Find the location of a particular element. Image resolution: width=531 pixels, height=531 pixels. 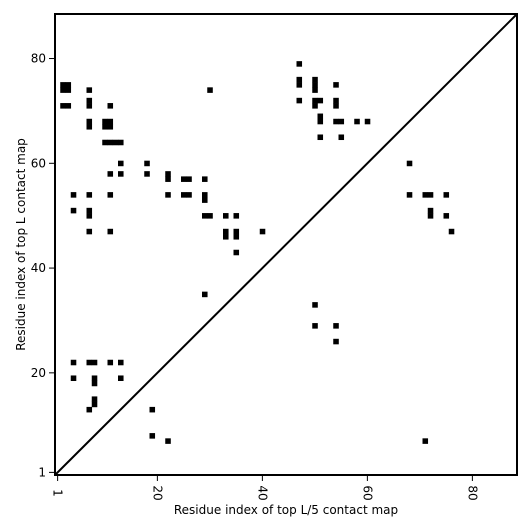

x-tick-label: 20 is located at coordinates (157, 492).